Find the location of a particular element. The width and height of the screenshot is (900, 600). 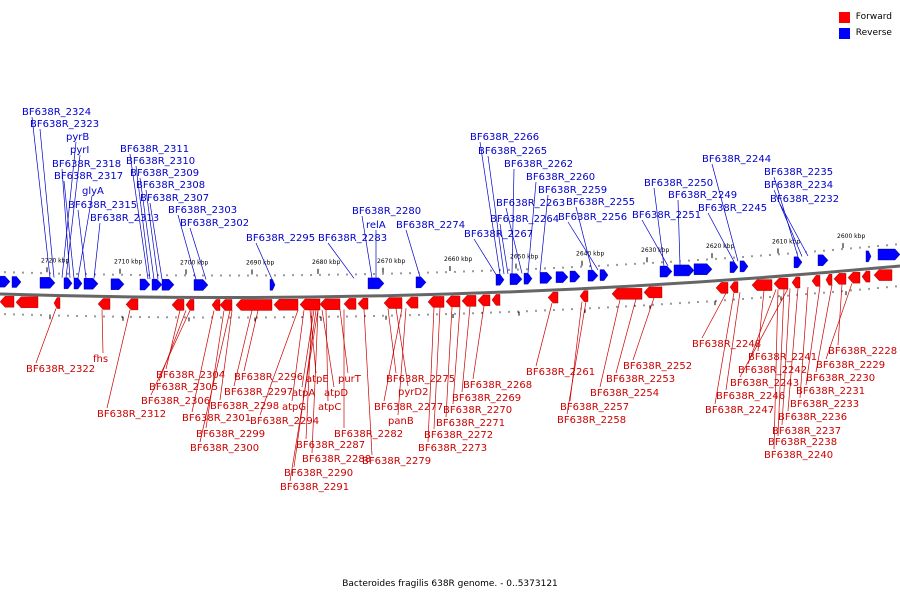

reverse-gene-label: BF638R_2262 is located at coordinates (538, 164).